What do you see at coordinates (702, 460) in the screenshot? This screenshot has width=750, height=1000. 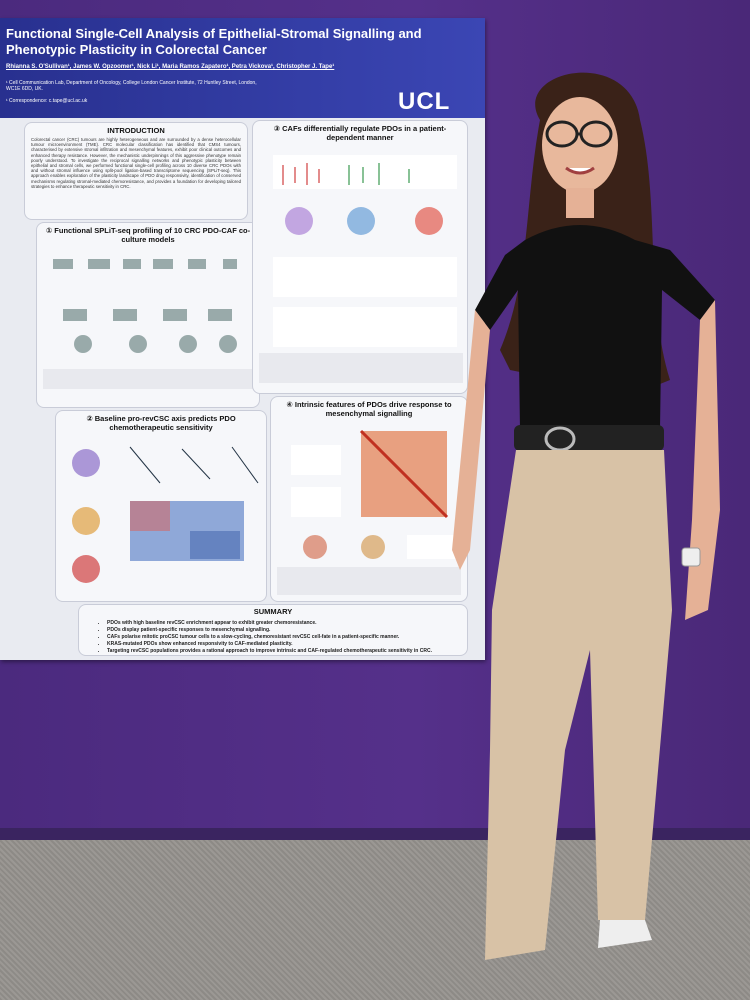 I see `arm-right` at bounding box center [702, 460].